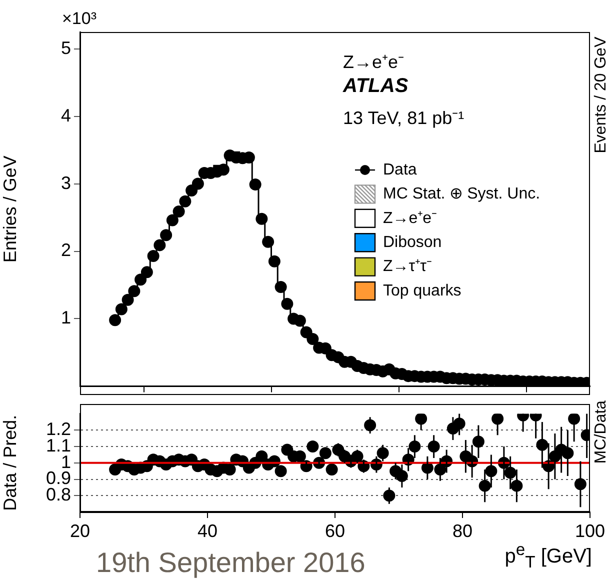  Describe the element at coordinates (461, 194) in the screenshot. I see `legend-label: MC Stat. ⊕ Syst. Unc.` at that location.